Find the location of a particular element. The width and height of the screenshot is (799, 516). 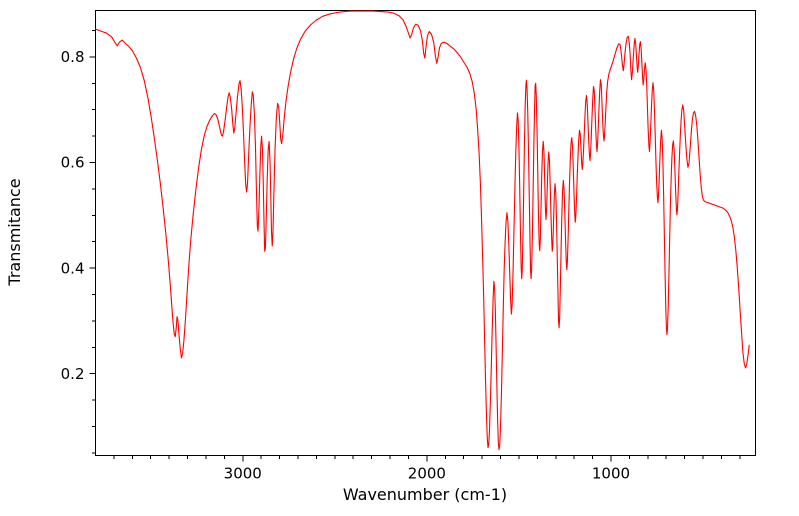

x-axis-tick-labels: 3000 2000 1000 is located at coordinates (427, 474).